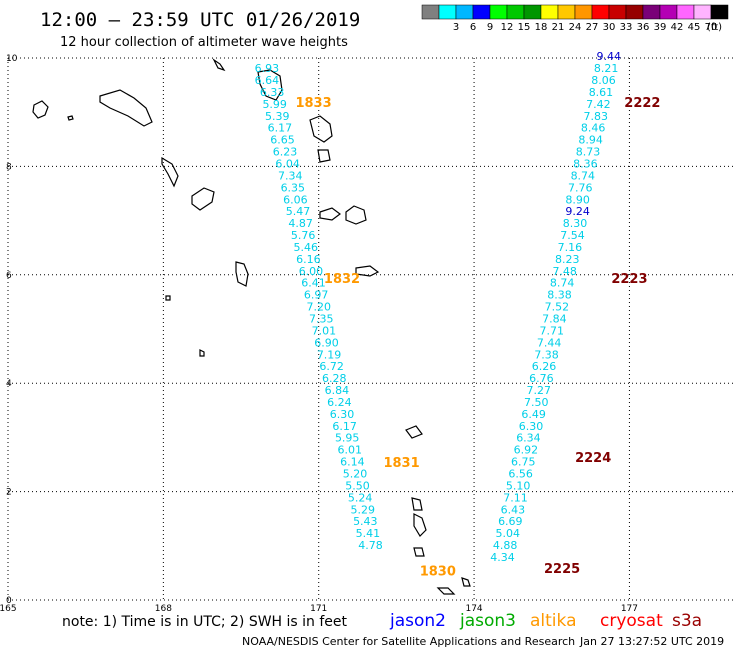 The width and height of the screenshot is (740, 650). What do you see at coordinates (554, 318) in the screenshot?
I see `swh-value-jason3: 7.84` at bounding box center [554, 318].